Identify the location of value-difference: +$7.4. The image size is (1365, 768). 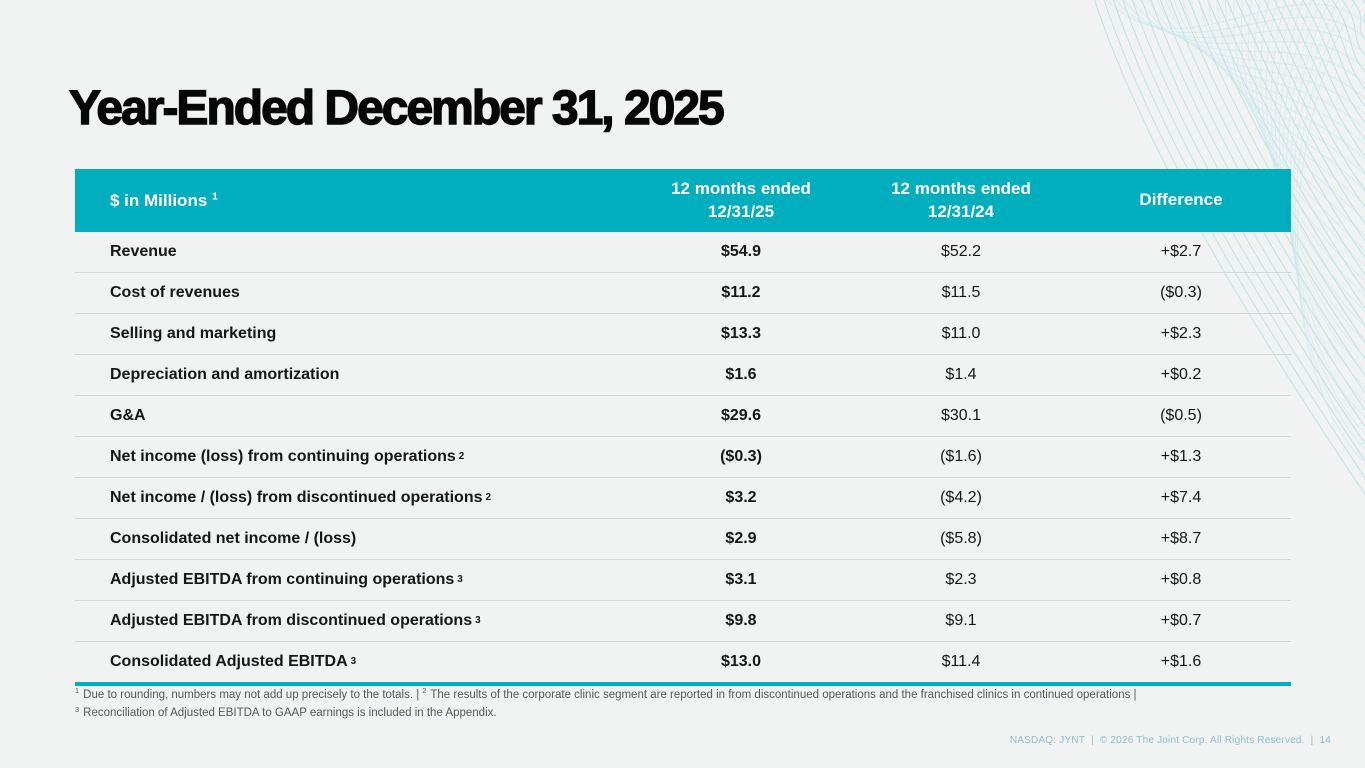
(1181, 497).